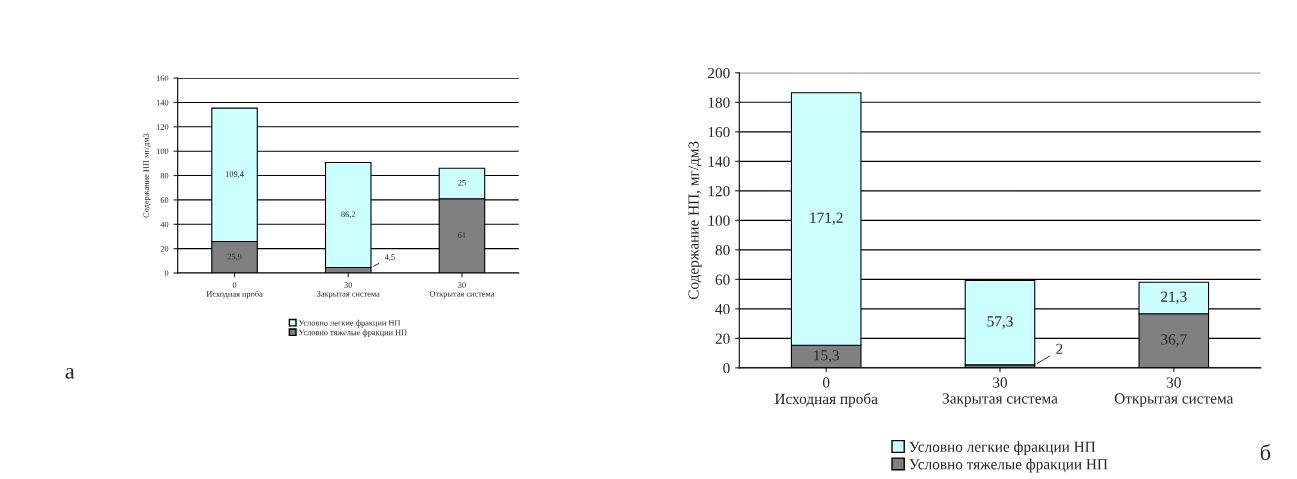  What do you see at coordinates (348, 215) in the screenshot?
I see `data-label: 86,2` at bounding box center [348, 215].